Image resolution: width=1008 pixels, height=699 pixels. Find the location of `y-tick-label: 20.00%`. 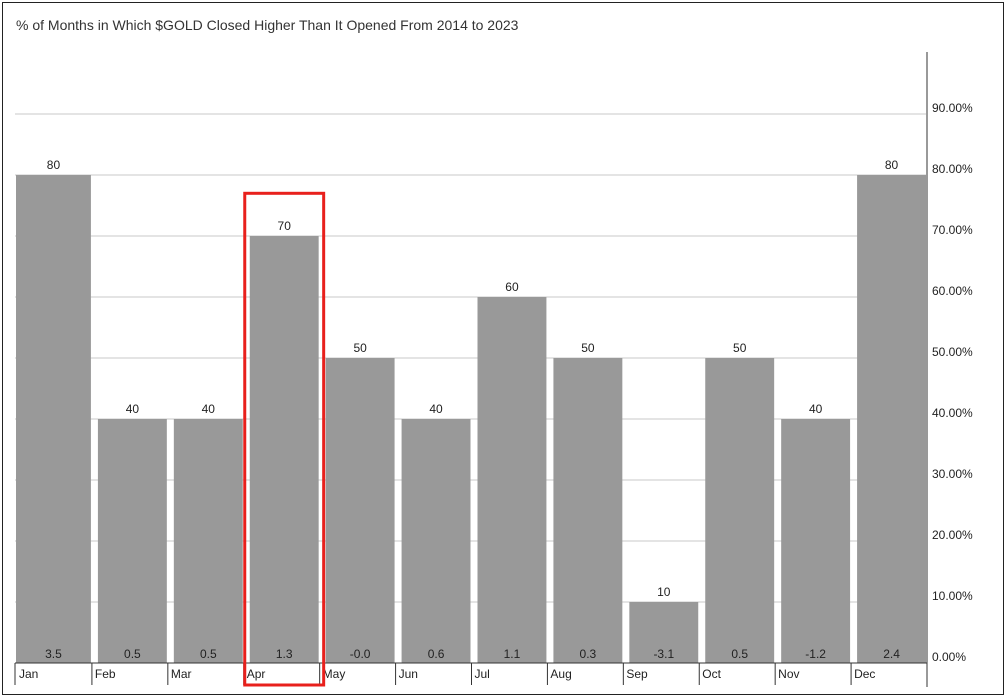

y-tick-label: 20.00% is located at coordinates (952, 535).